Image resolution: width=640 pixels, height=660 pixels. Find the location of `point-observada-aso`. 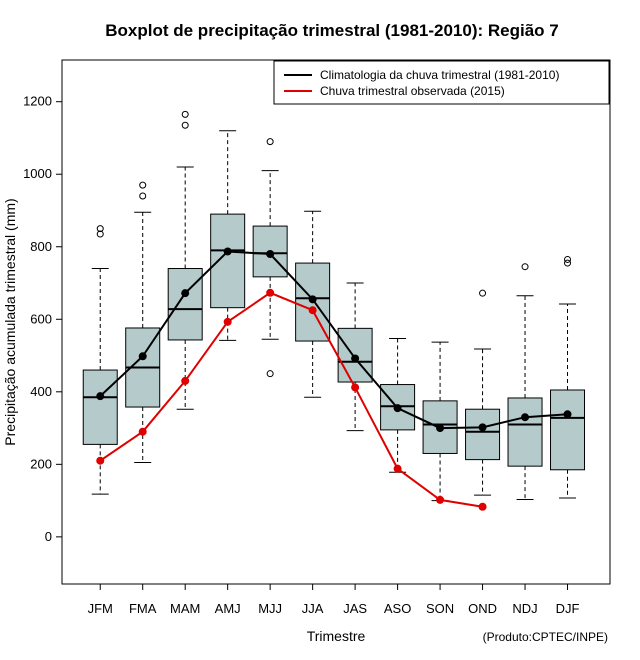

point-observada-aso is located at coordinates (397, 468).